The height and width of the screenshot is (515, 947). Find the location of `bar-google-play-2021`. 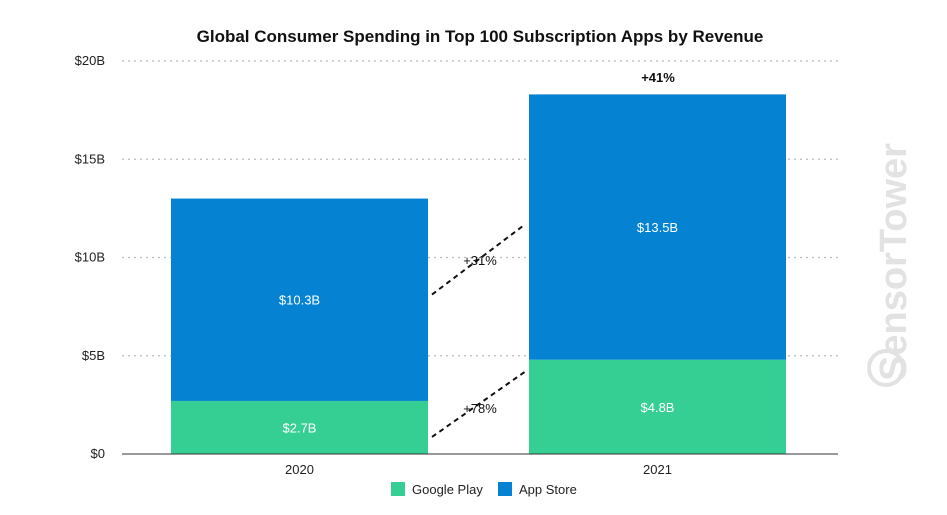

bar-google-play-2021 is located at coordinates (657, 406).